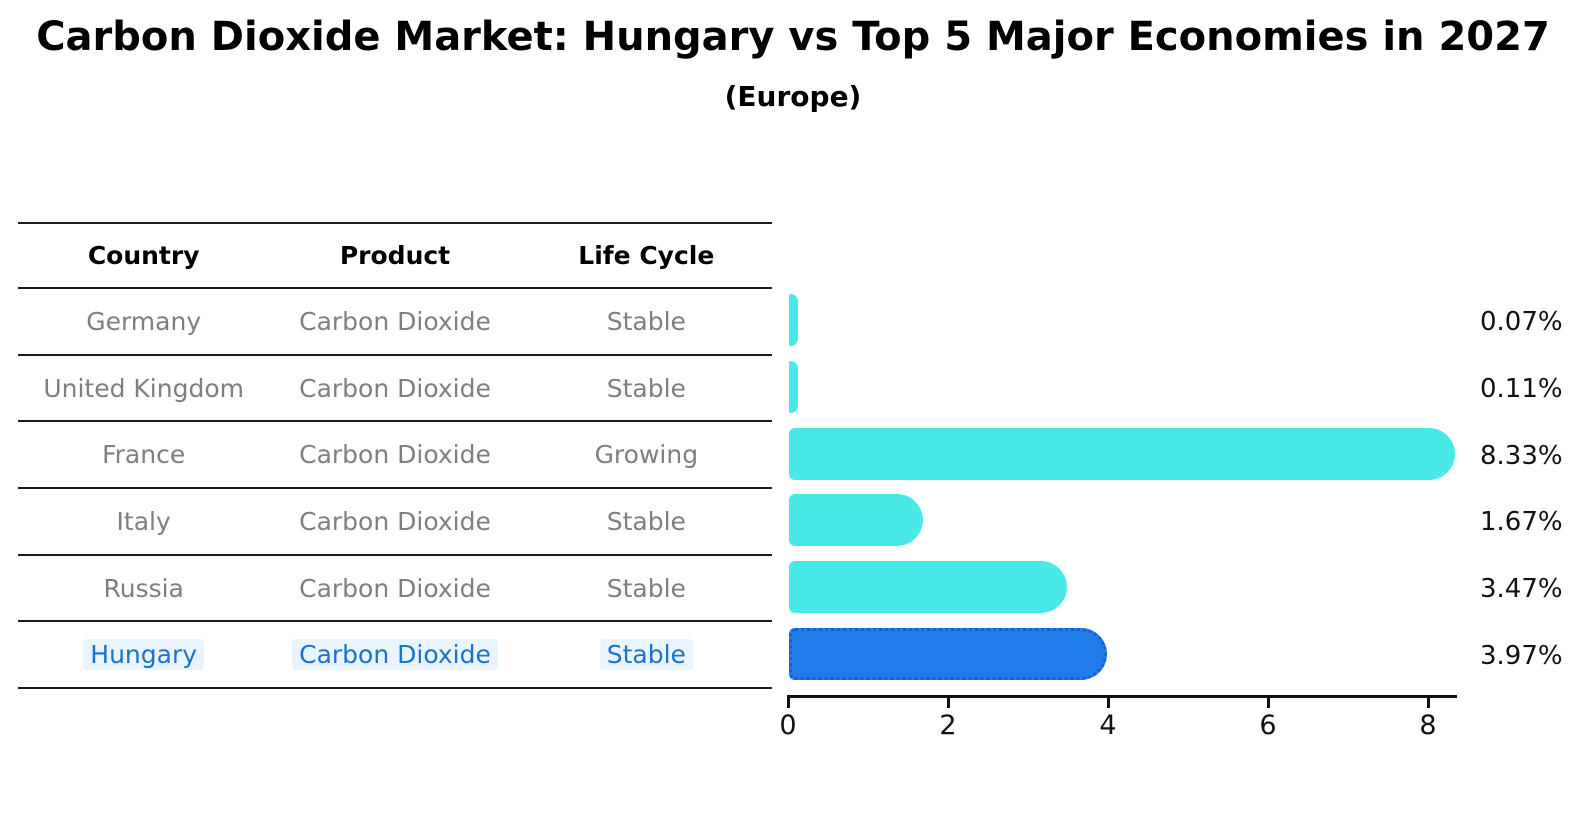  I want to click on column-header-product: Product, so click(395, 255).